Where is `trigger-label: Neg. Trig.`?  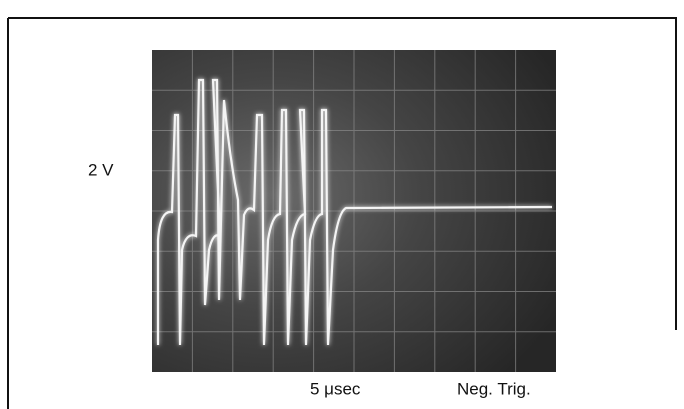
trigger-label: Neg. Trig. is located at coordinates (494, 388).